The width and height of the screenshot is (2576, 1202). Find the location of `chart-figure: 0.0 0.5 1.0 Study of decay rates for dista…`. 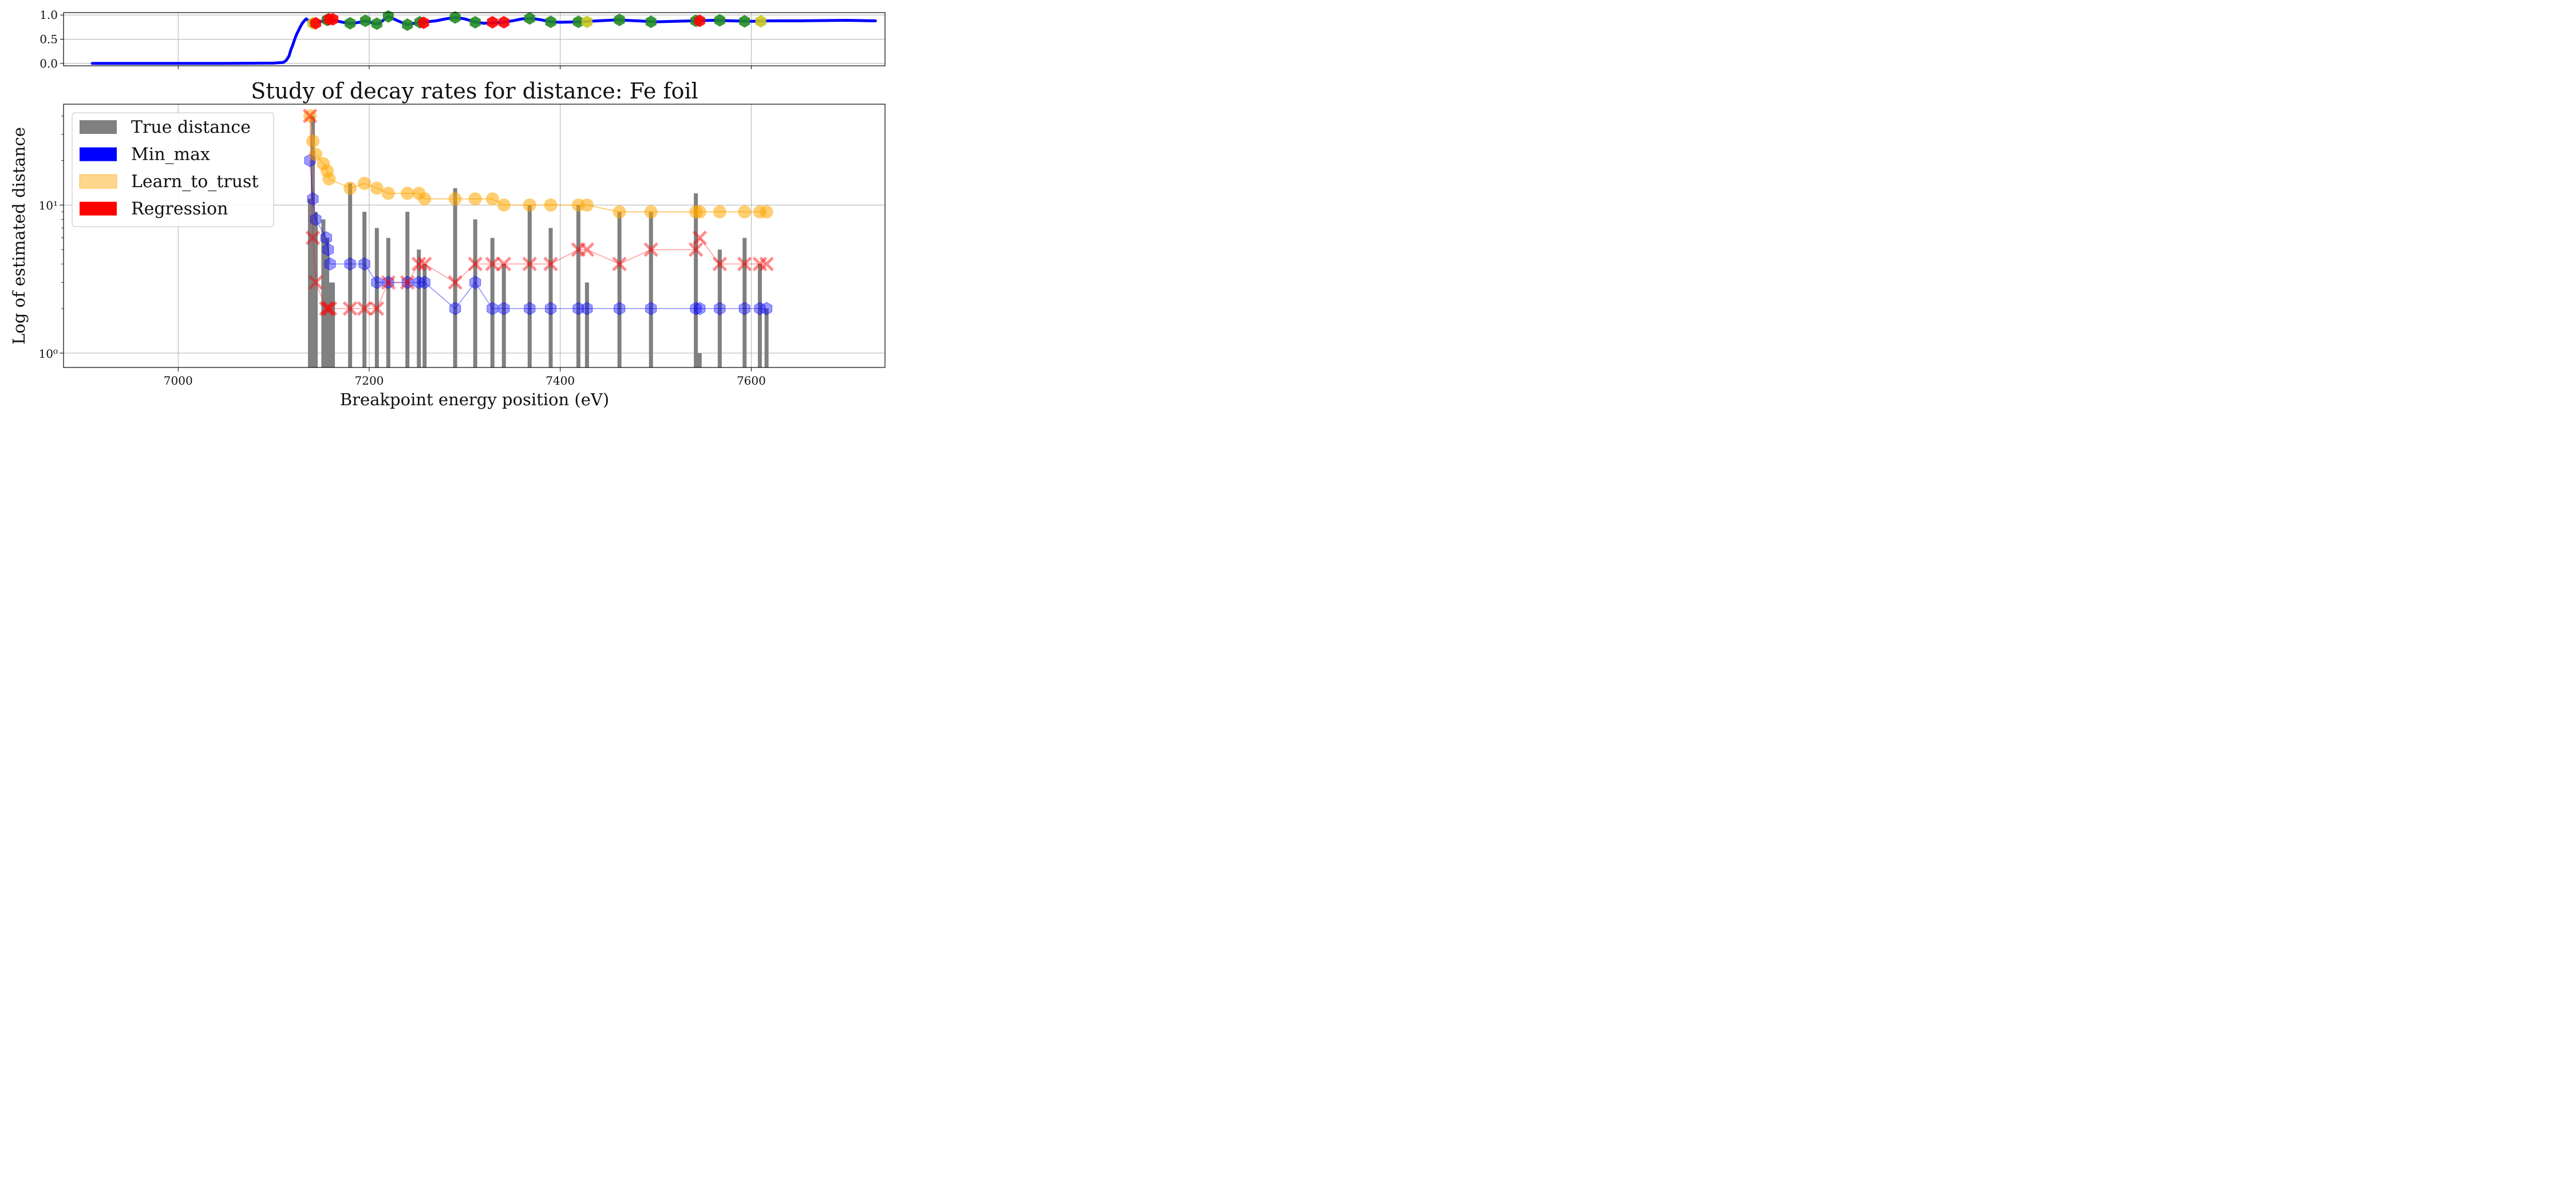

chart-figure: 0.0 0.5 1.0 Study of decay rates for dista… is located at coordinates (447, 209).